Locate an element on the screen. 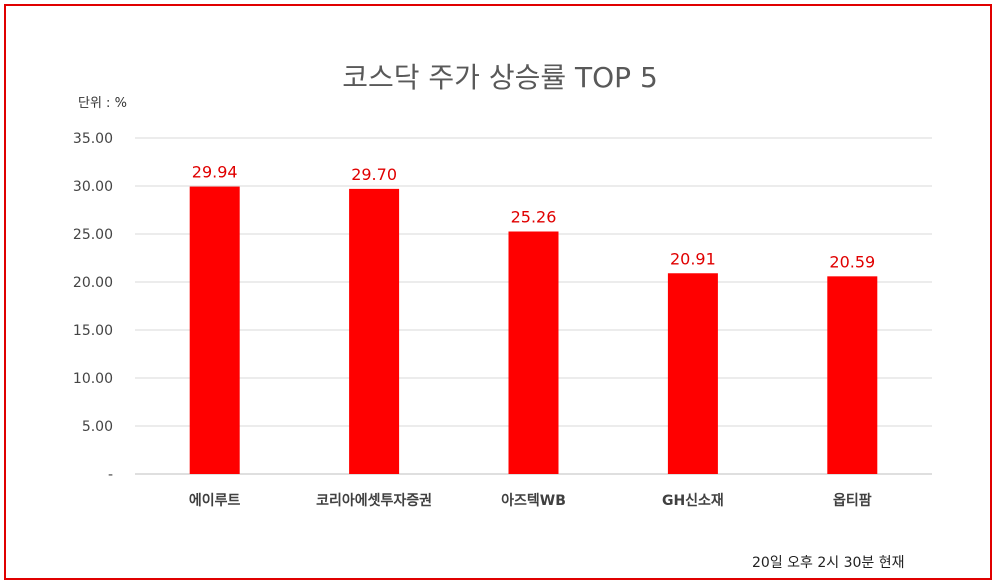 This screenshot has width=1000, height=588. data-label: 20.91 is located at coordinates (693, 258).